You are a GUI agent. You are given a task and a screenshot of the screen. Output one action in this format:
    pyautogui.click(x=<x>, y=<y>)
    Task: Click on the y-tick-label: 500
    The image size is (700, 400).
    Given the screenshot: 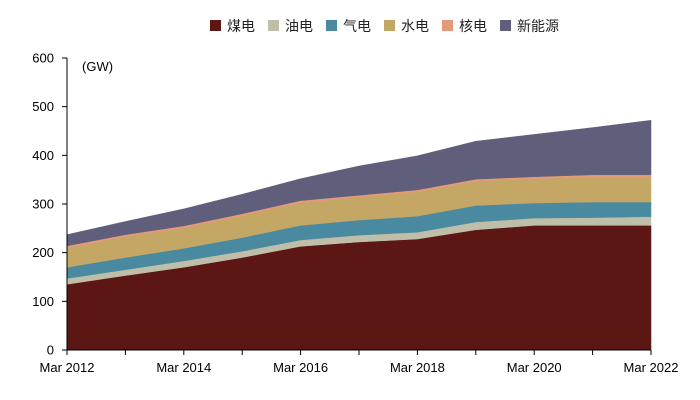 What is the action you would take?
    pyautogui.click(x=43, y=106)
    